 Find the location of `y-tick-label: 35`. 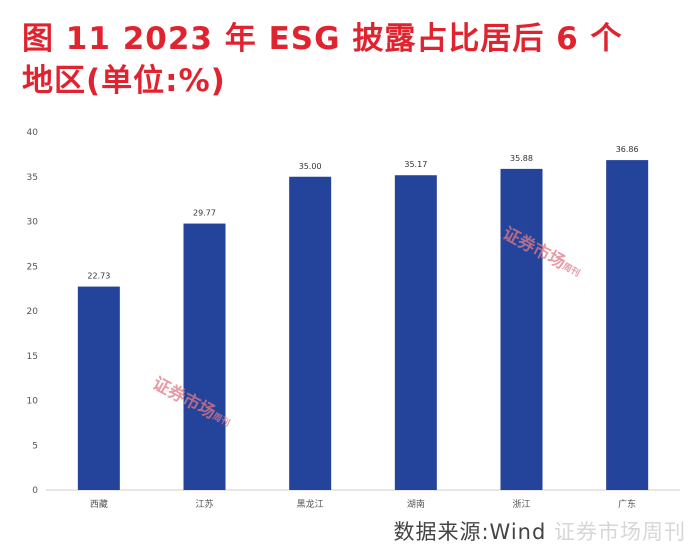

y-tick-label: 35 is located at coordinates (32, 178).